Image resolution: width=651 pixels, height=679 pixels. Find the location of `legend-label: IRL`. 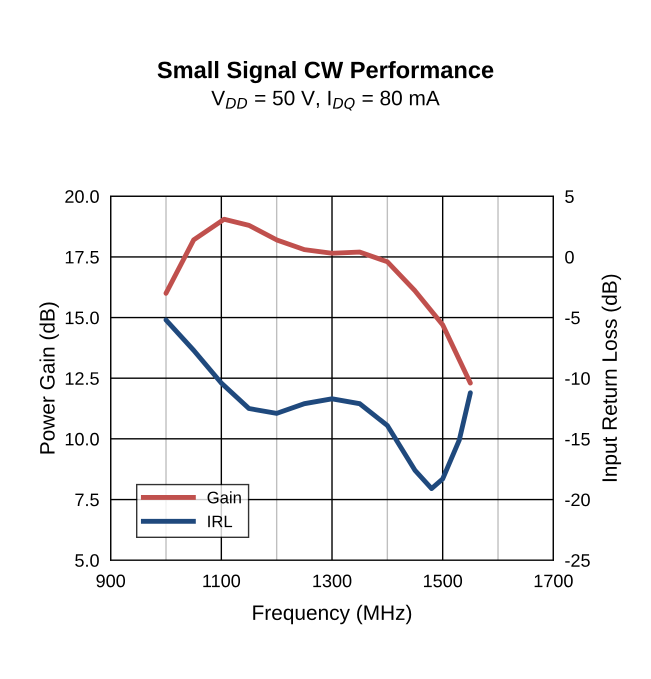

legend-label: IRL is located at coordinates (220, 522).